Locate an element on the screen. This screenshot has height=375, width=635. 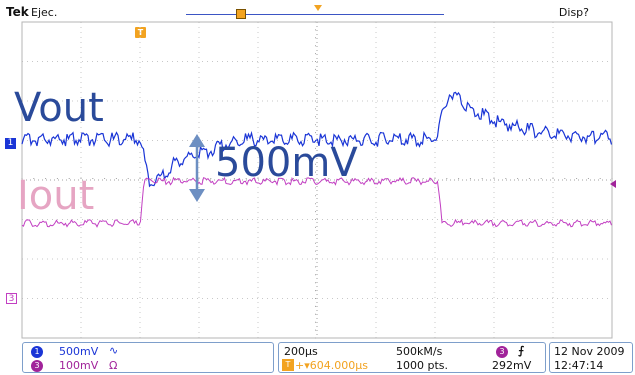
sample-rate: 500kM/s is located at coordinates (419, 351).